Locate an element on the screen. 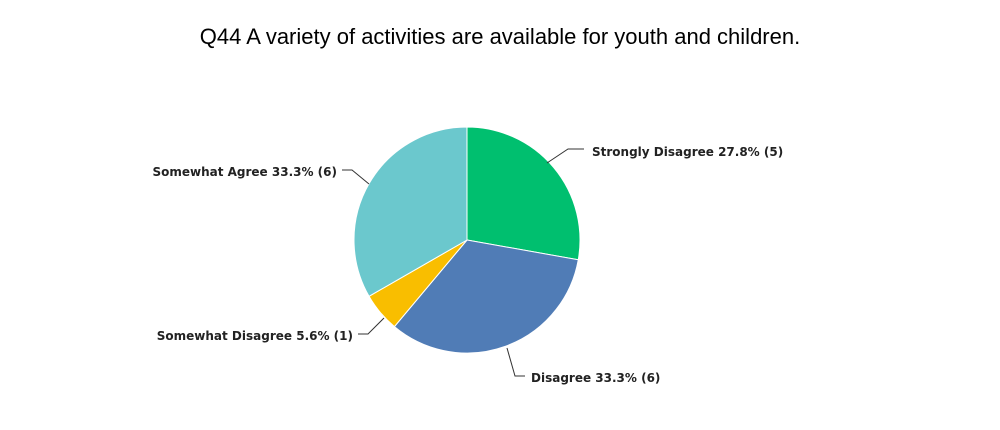  slice-label: Disagree 33.3% (6) is located at coordinates (595, 378).